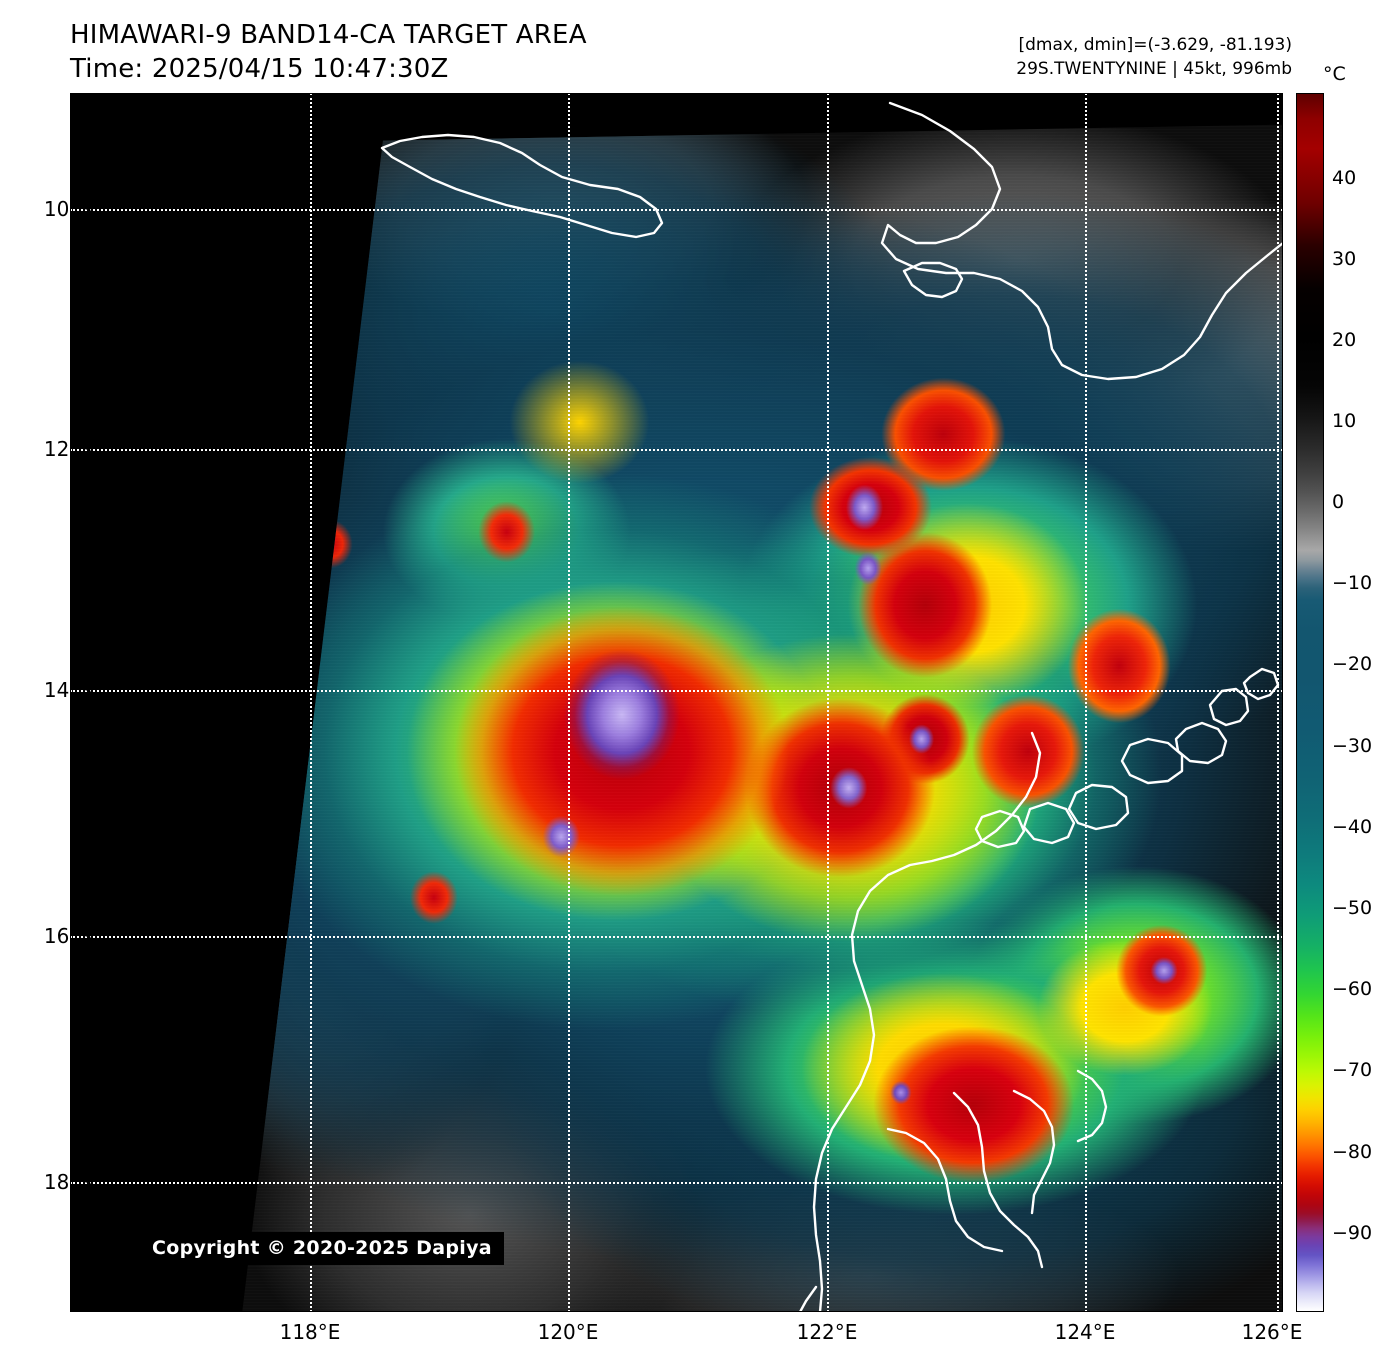 This screenshot has height=1359, width=1388. Describe the element at coordinates (1334, 74) in the screenshot. I see `colorbar-unit-label: °C` at that location.